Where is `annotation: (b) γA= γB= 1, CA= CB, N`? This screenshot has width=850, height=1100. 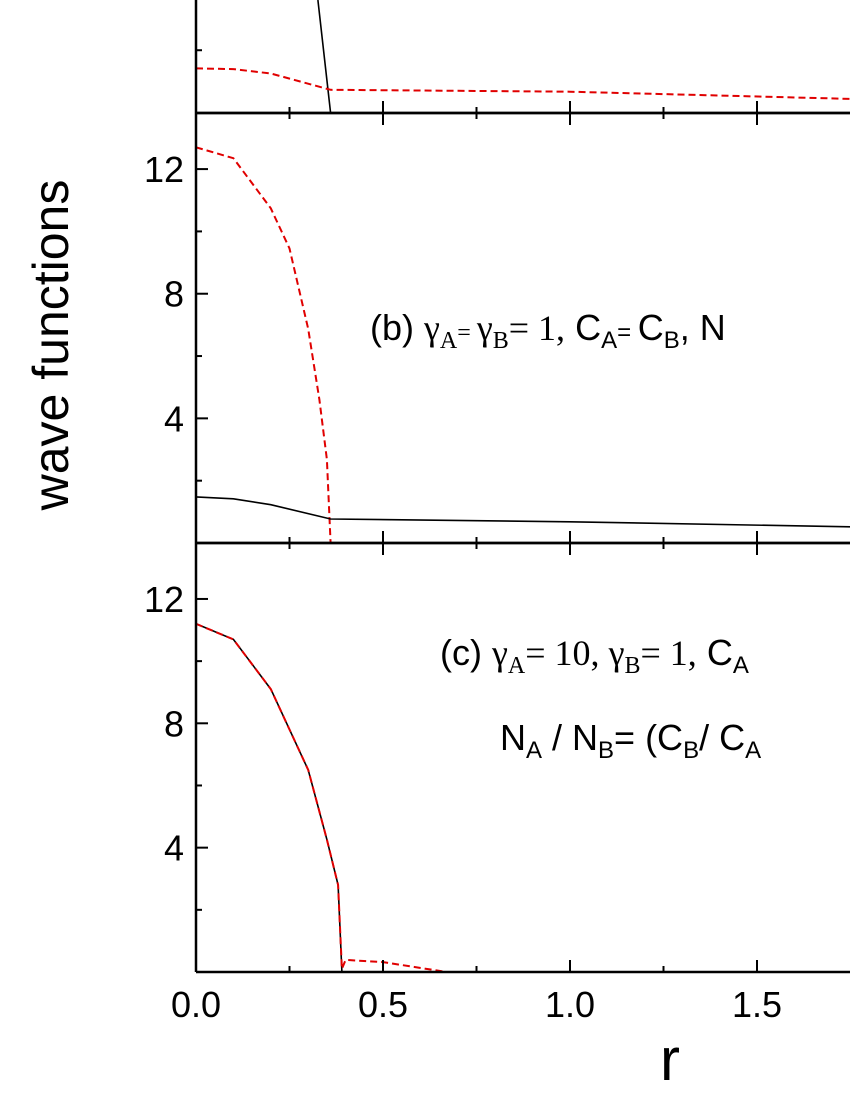 annotation: (b) γA= γB= 1, CA= CB, N is located at coordinates (548, 330).